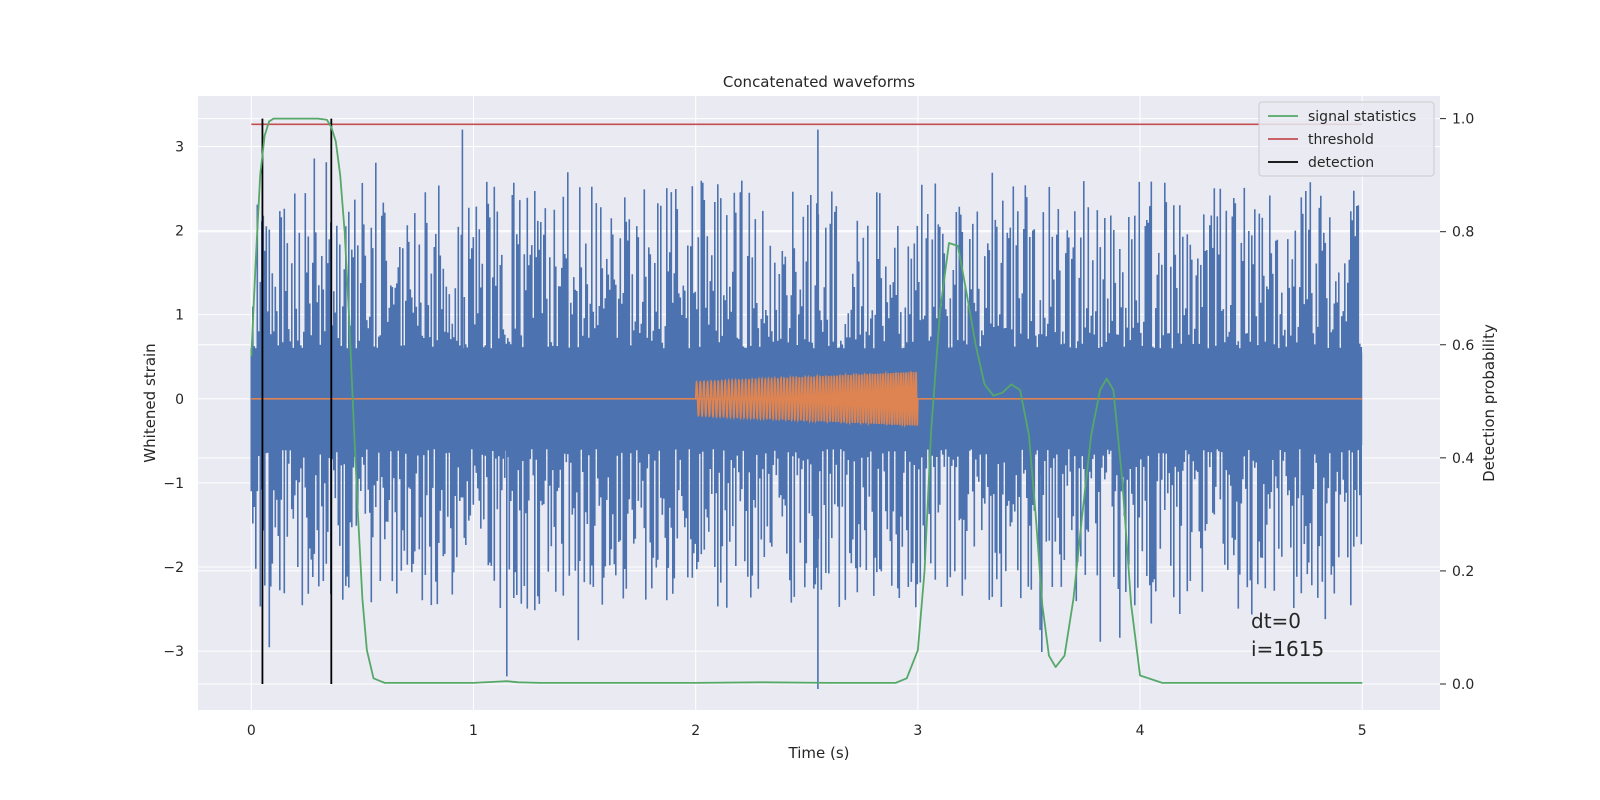 The height and width of the screenshot is (800, 1600). I want to click on y2-tick-label: 0.6, so click(1463, 346).